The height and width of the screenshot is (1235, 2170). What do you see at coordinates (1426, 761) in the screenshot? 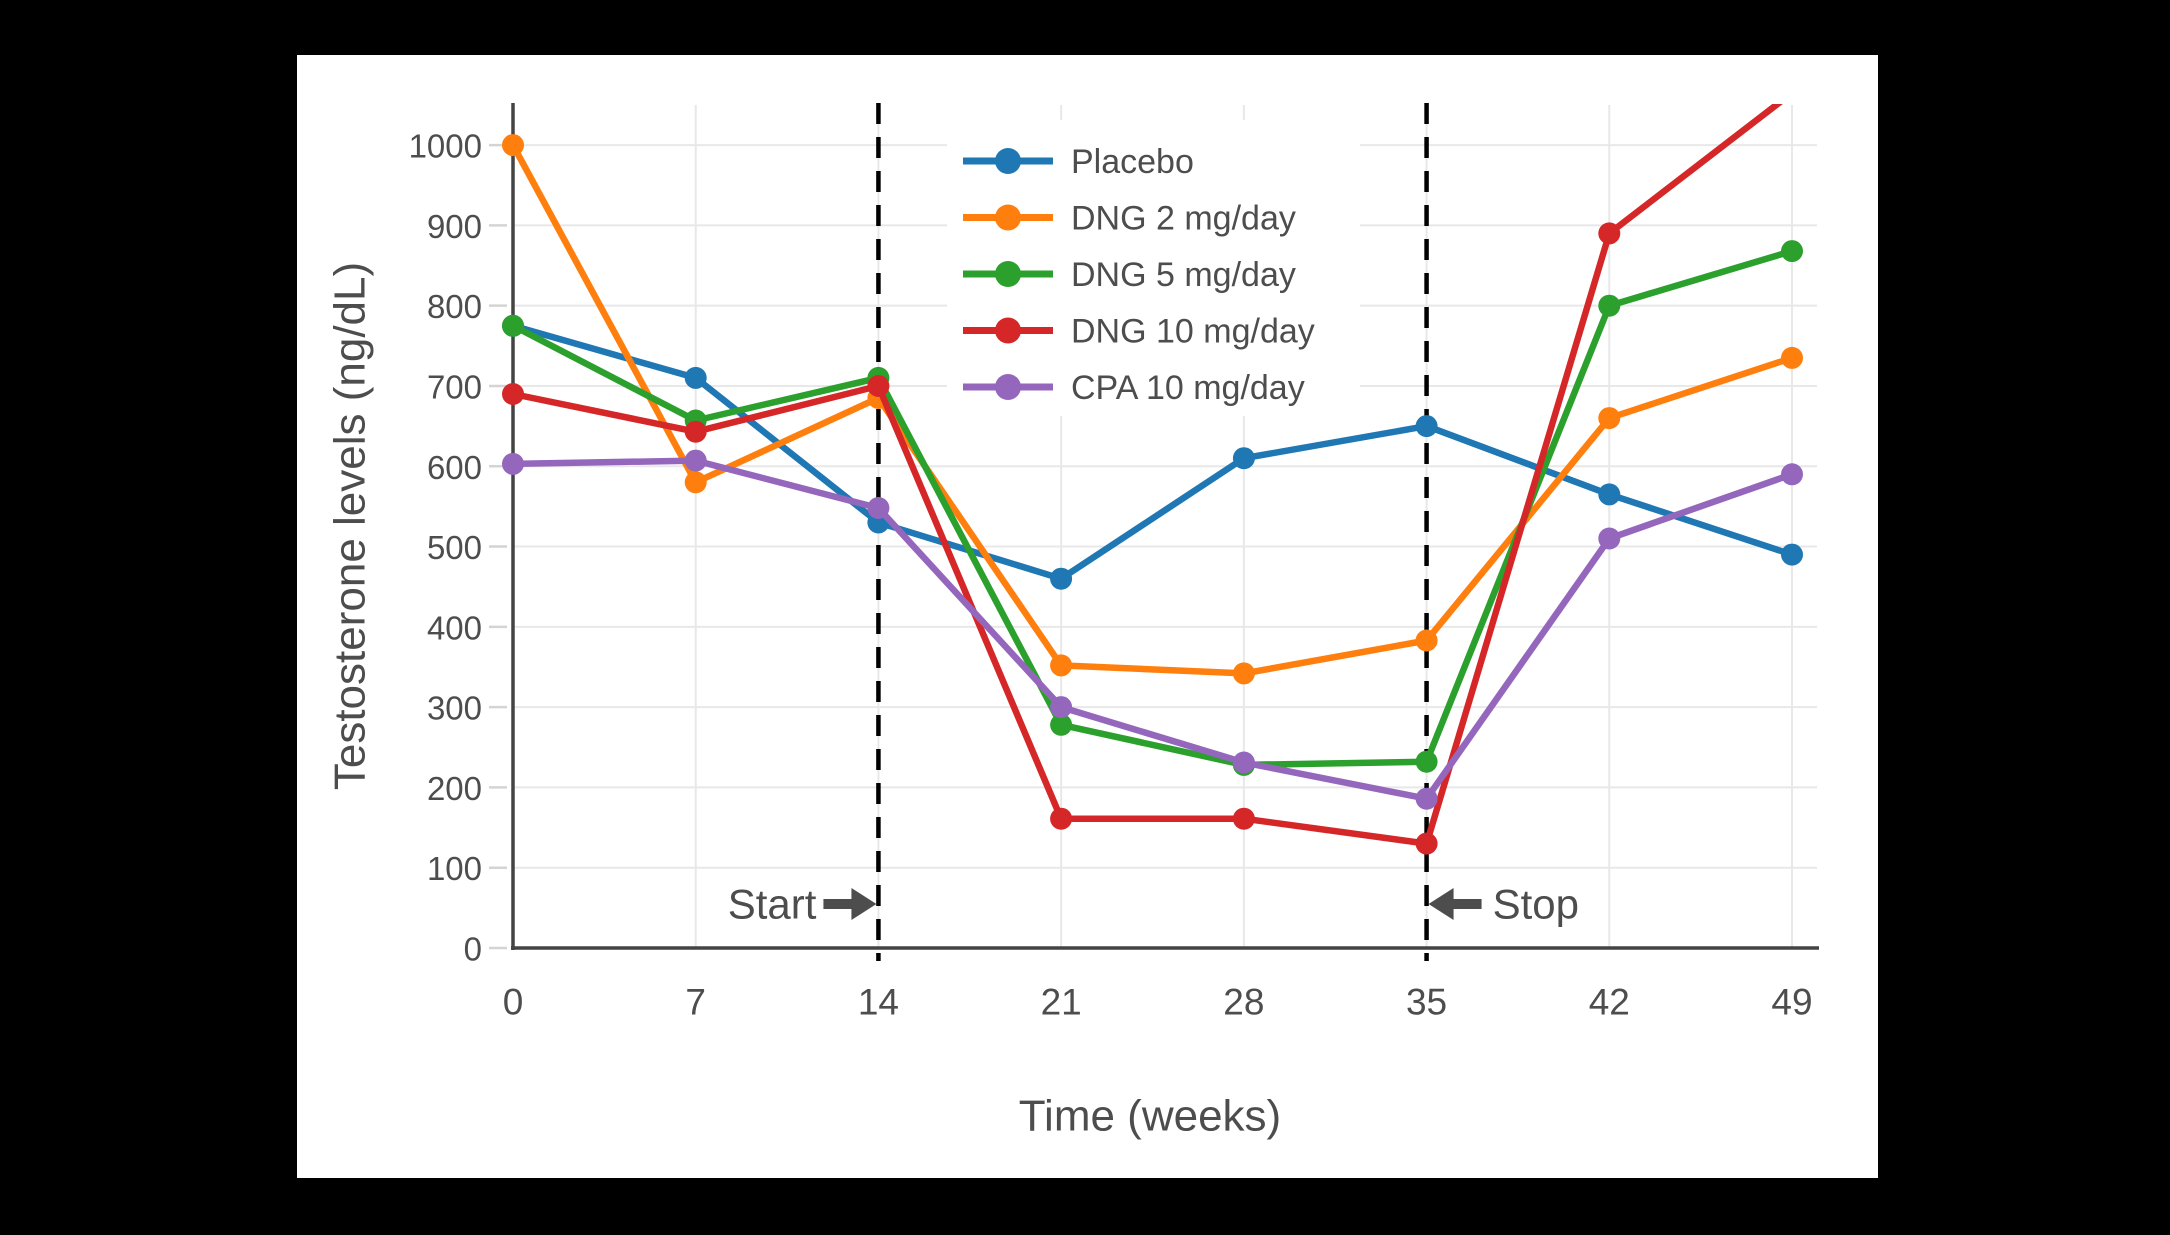
I see `series-marker-dng-5-mg-day-week35` at bounding box center [1426, 761].